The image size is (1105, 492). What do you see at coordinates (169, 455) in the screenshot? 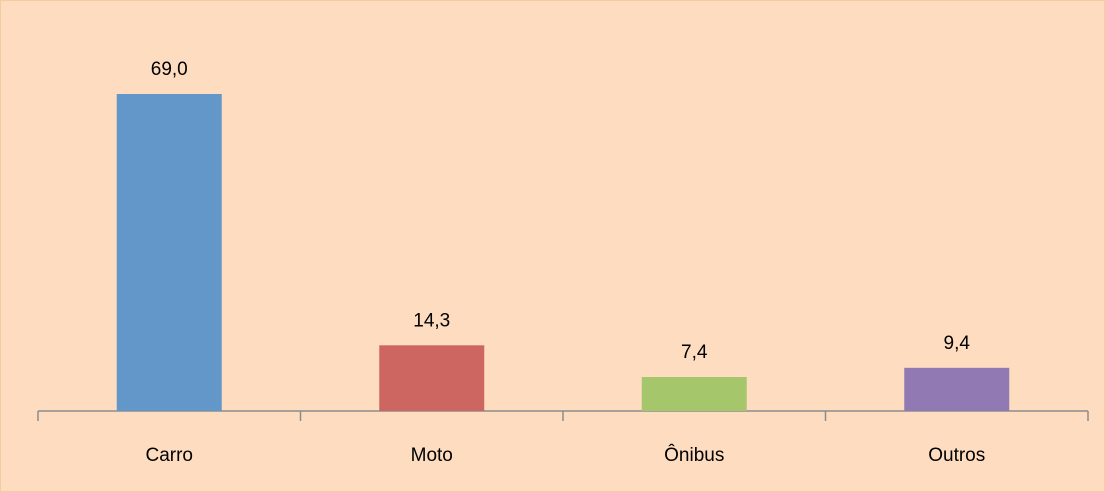
I see `x-tick-label: Carro` at bounding box center [169, 455].